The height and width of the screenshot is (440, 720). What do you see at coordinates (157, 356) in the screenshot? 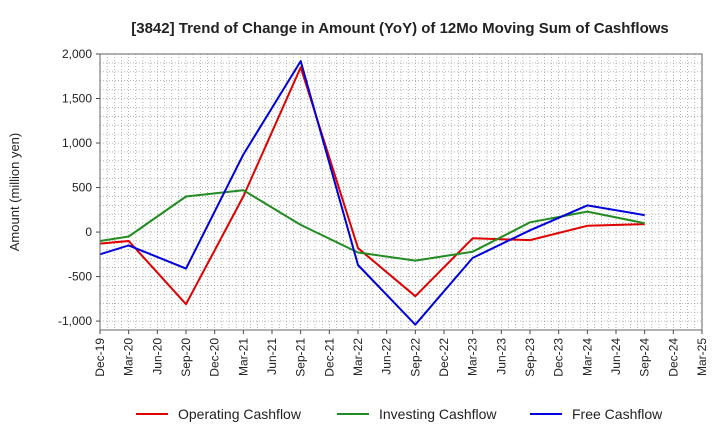
I see `x-tick-label: Jun-20` at bounding box center [157, 356].